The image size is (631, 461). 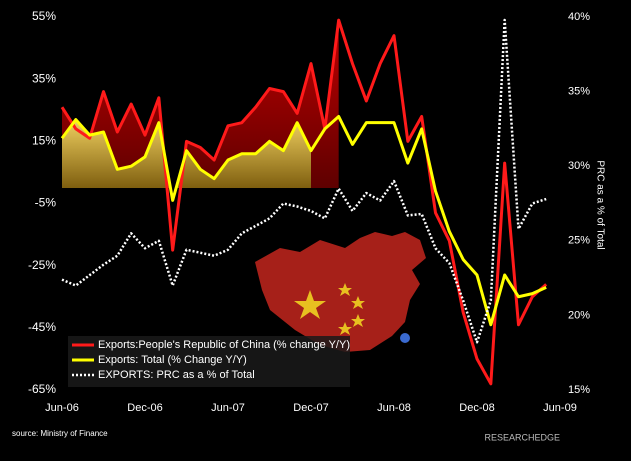 I want to click on y2-tick-label: 15%, so click(x=579, y=390).